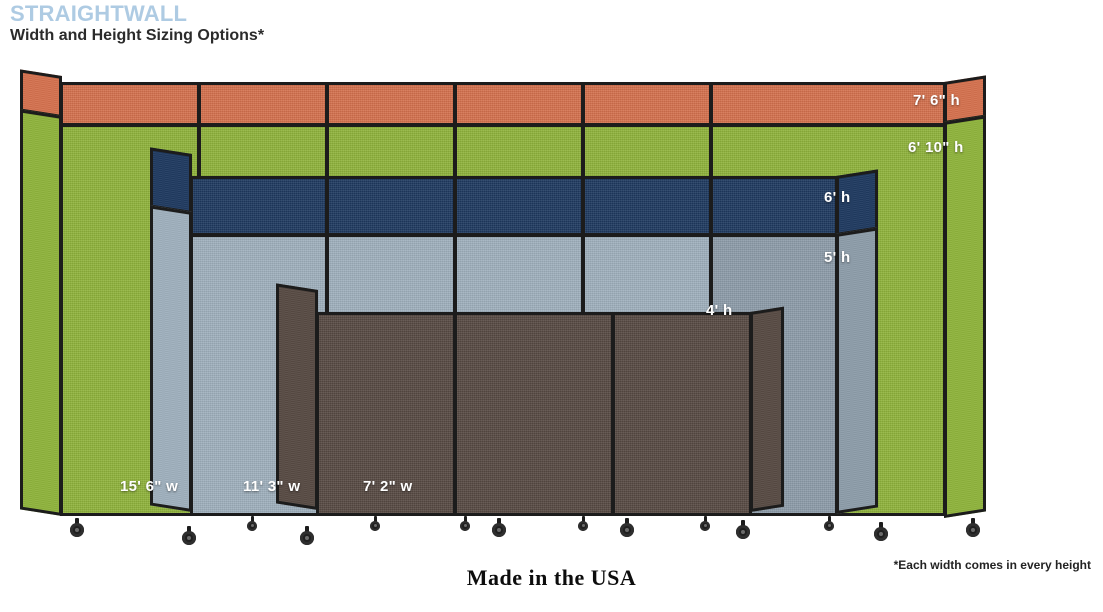 Image resolution: width=1103 pixels, height=612 pixels. Describe the element at coordinates (719, 310) in the screenshot. I see `height-label-4-0: 4' h` at that location.